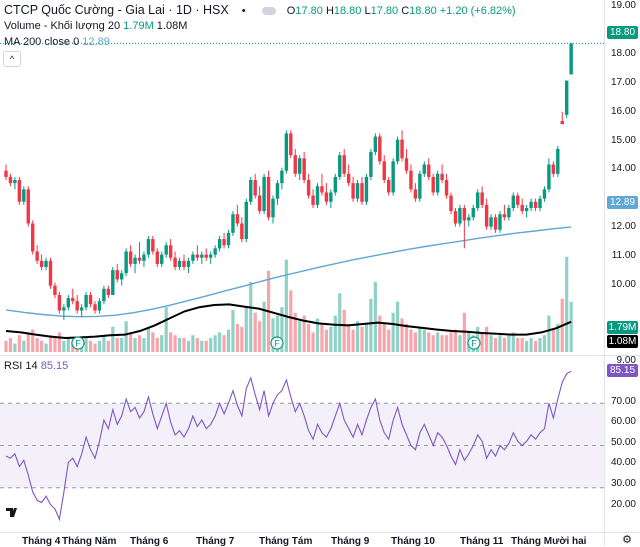 The image size is (640, 547). I want to click on settings-gear-icon: ⚙, so click(627, 540).